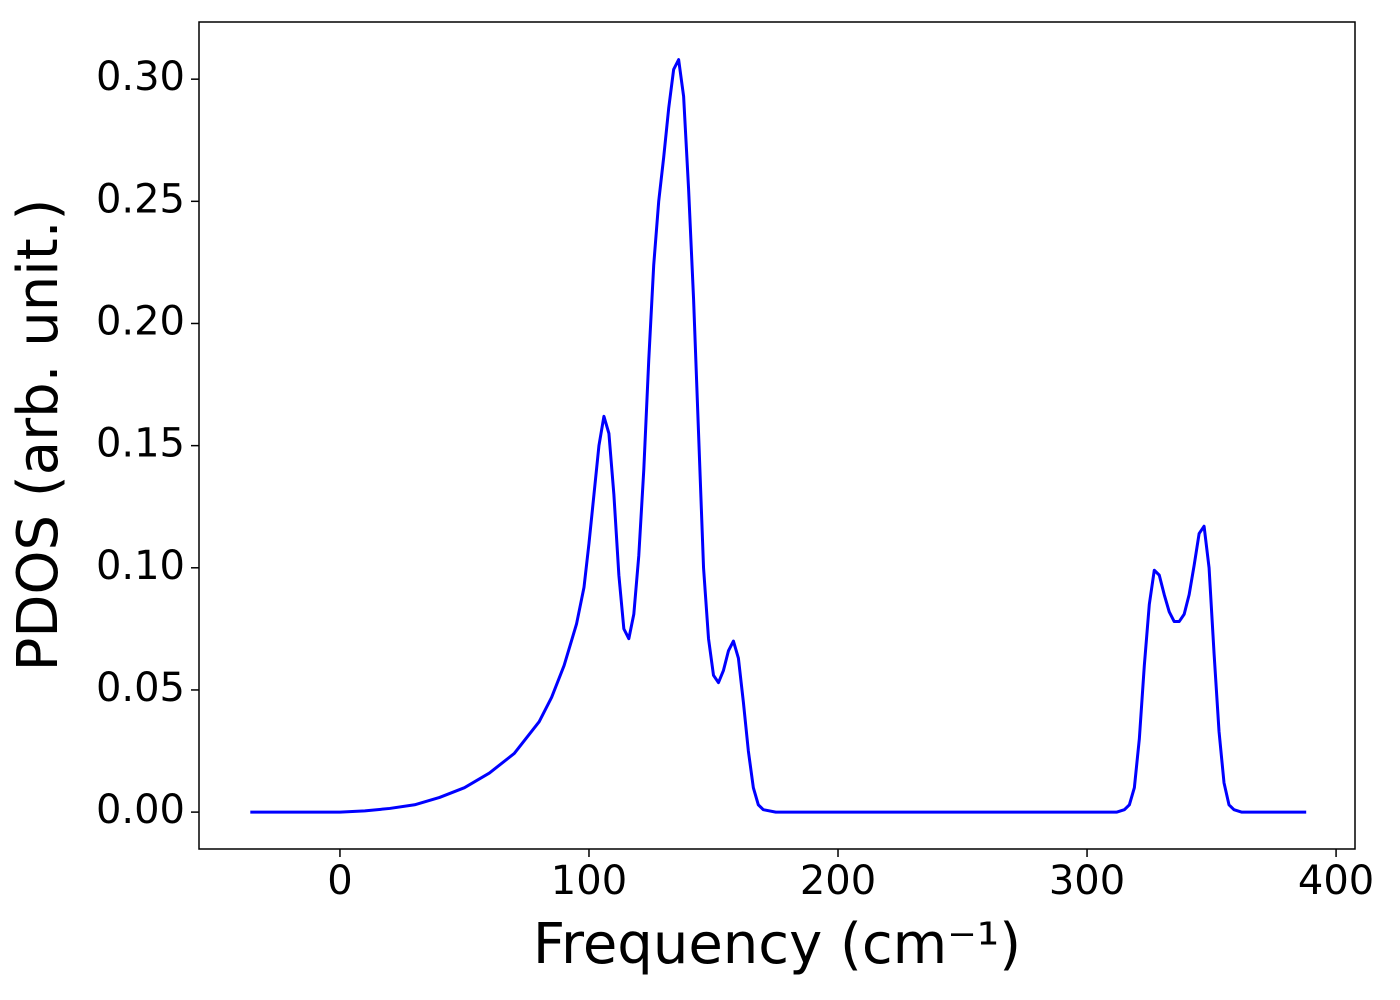 This screenshot has width=1400, height=1000. I want to click on y-tick-label: 0.15, so click(140, 444).